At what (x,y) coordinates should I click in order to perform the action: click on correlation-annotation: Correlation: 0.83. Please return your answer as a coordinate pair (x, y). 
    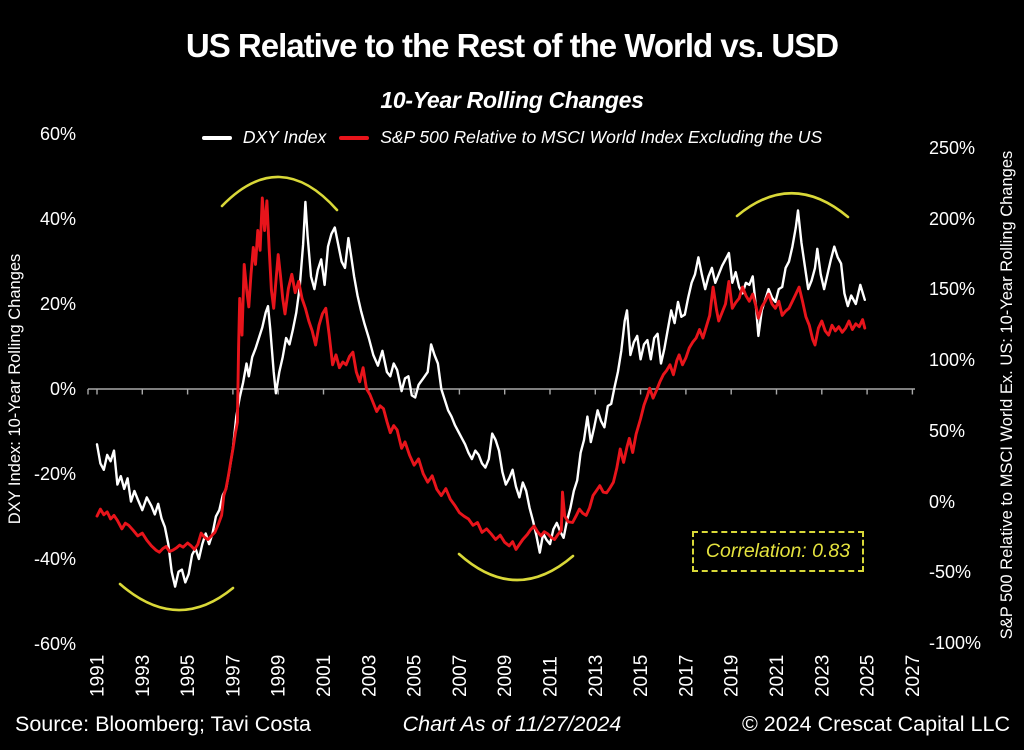
    Looking at the image, I should click on (778, 551).